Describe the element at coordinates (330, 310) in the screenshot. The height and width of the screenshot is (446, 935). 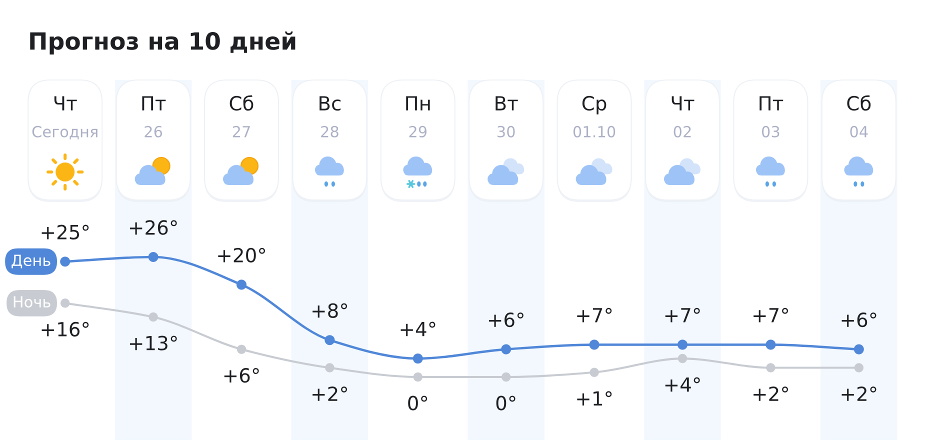
I see `data-label: +8°` at that location.